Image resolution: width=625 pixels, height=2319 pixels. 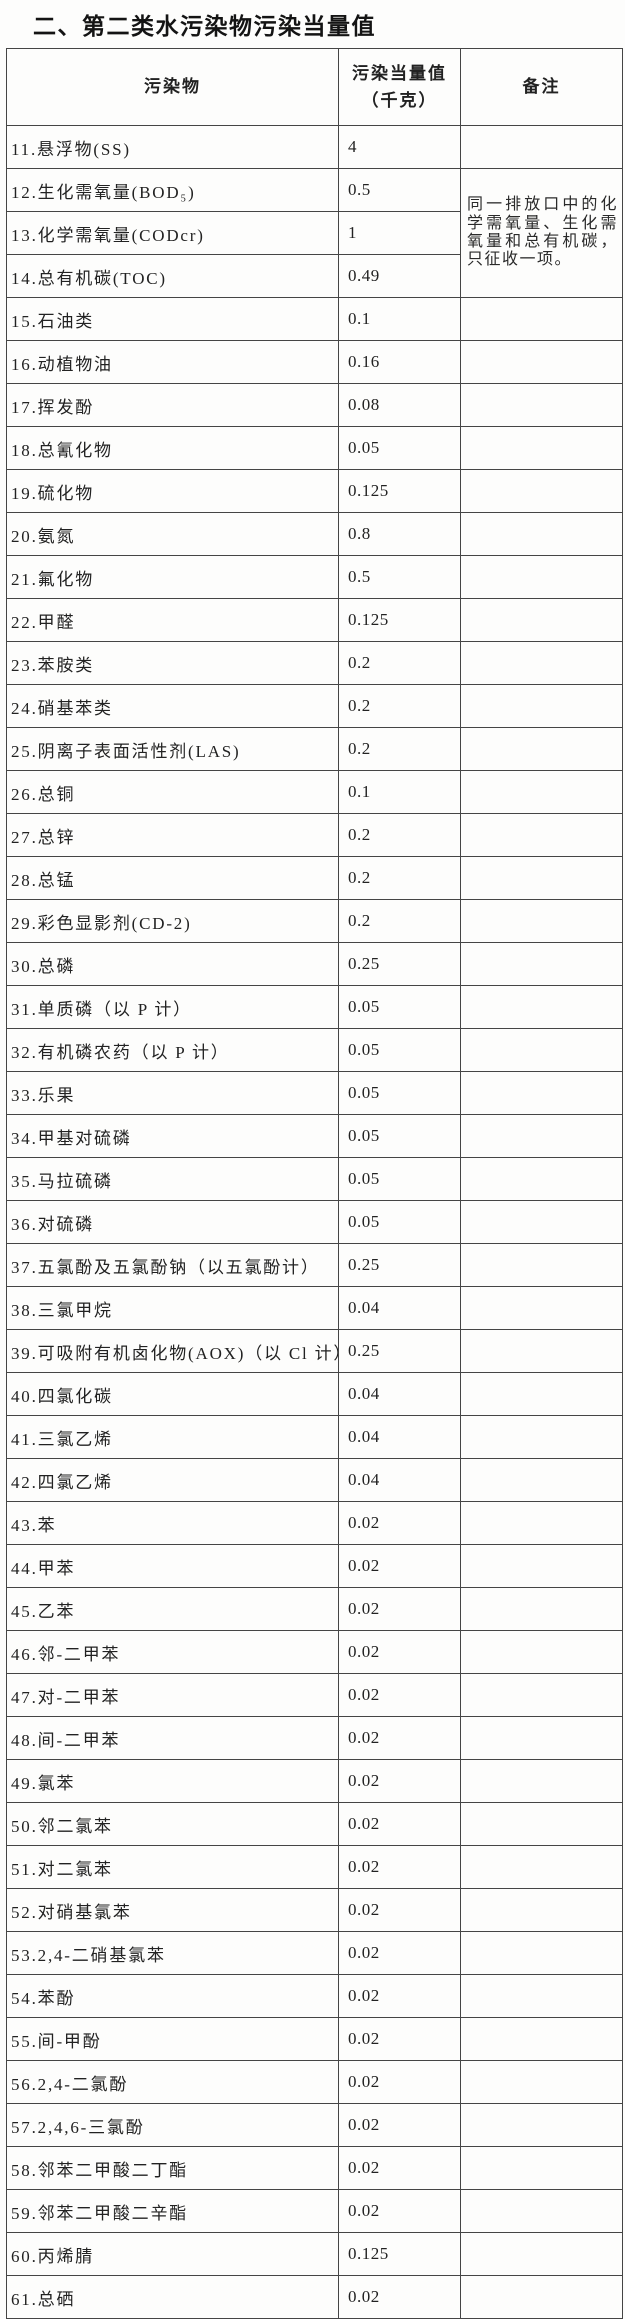 I want to click on table-row: 13.化学需氧量(CODcr) 1, so click(x=314, y=233).